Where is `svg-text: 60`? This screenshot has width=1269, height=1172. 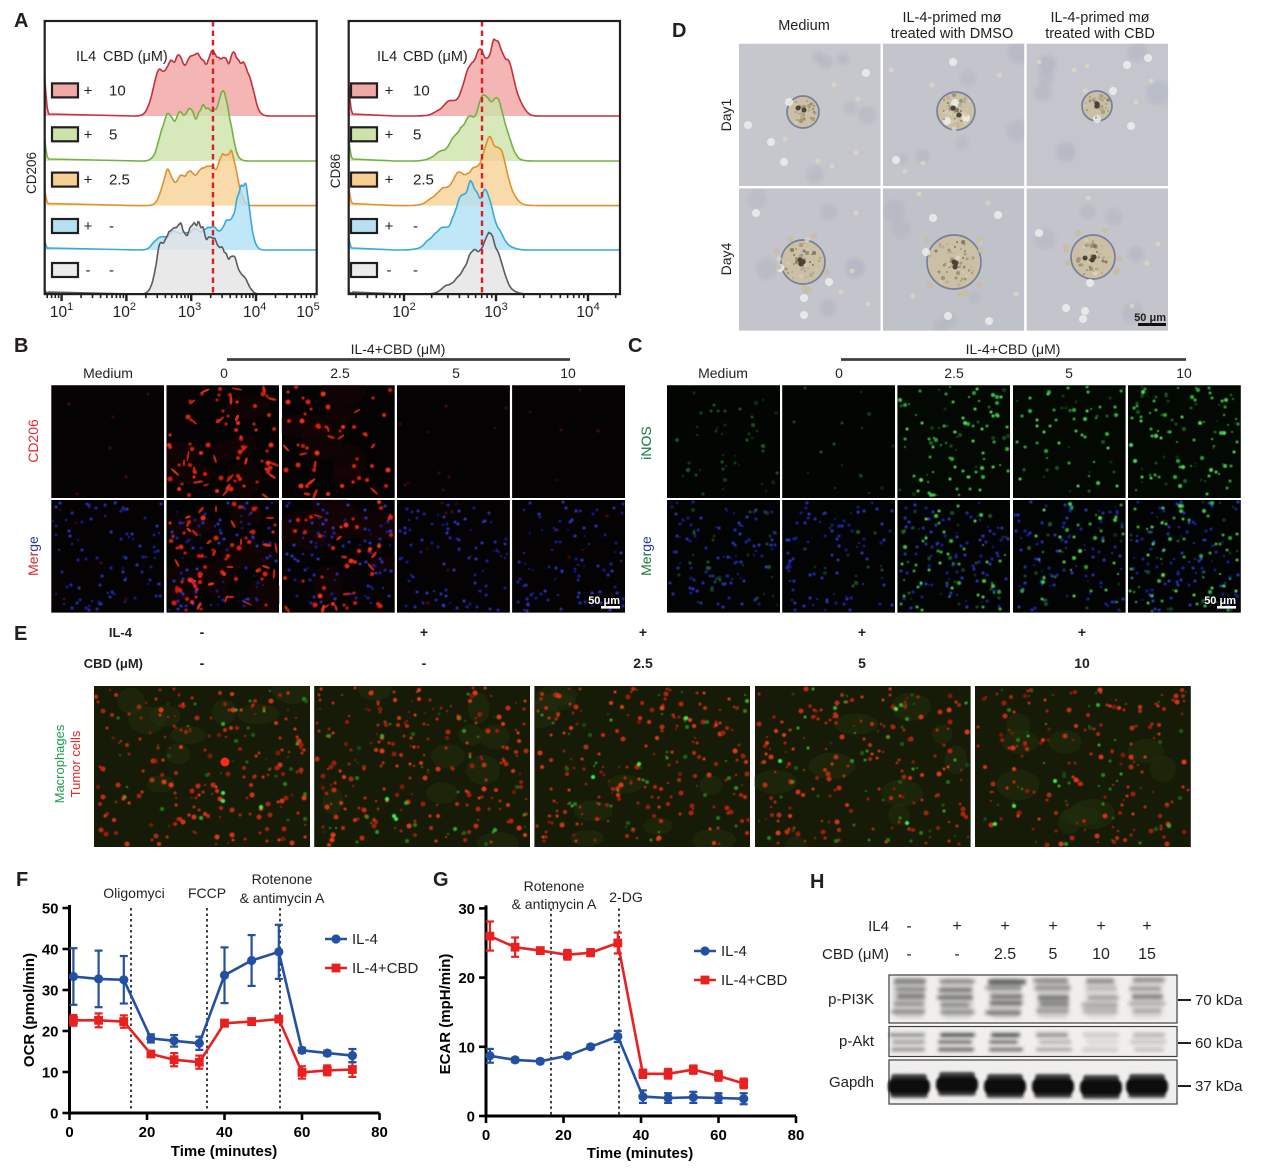 svg-text: 60 is located at coordinates (718, 1135).